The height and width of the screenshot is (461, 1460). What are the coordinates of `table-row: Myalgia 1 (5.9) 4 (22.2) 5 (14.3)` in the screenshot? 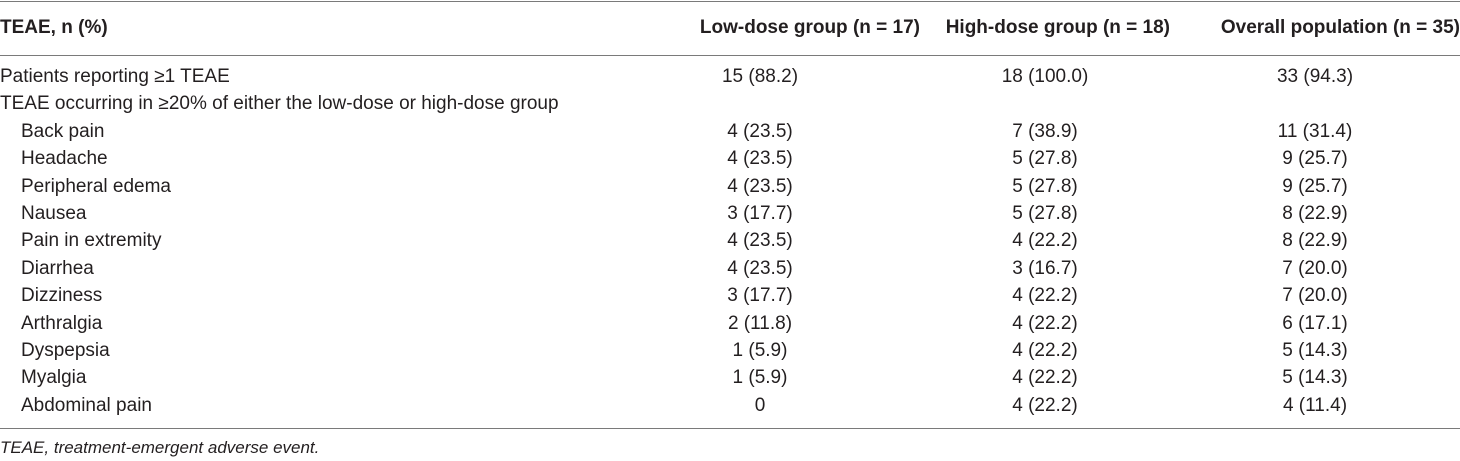 It's located at (730, 377).